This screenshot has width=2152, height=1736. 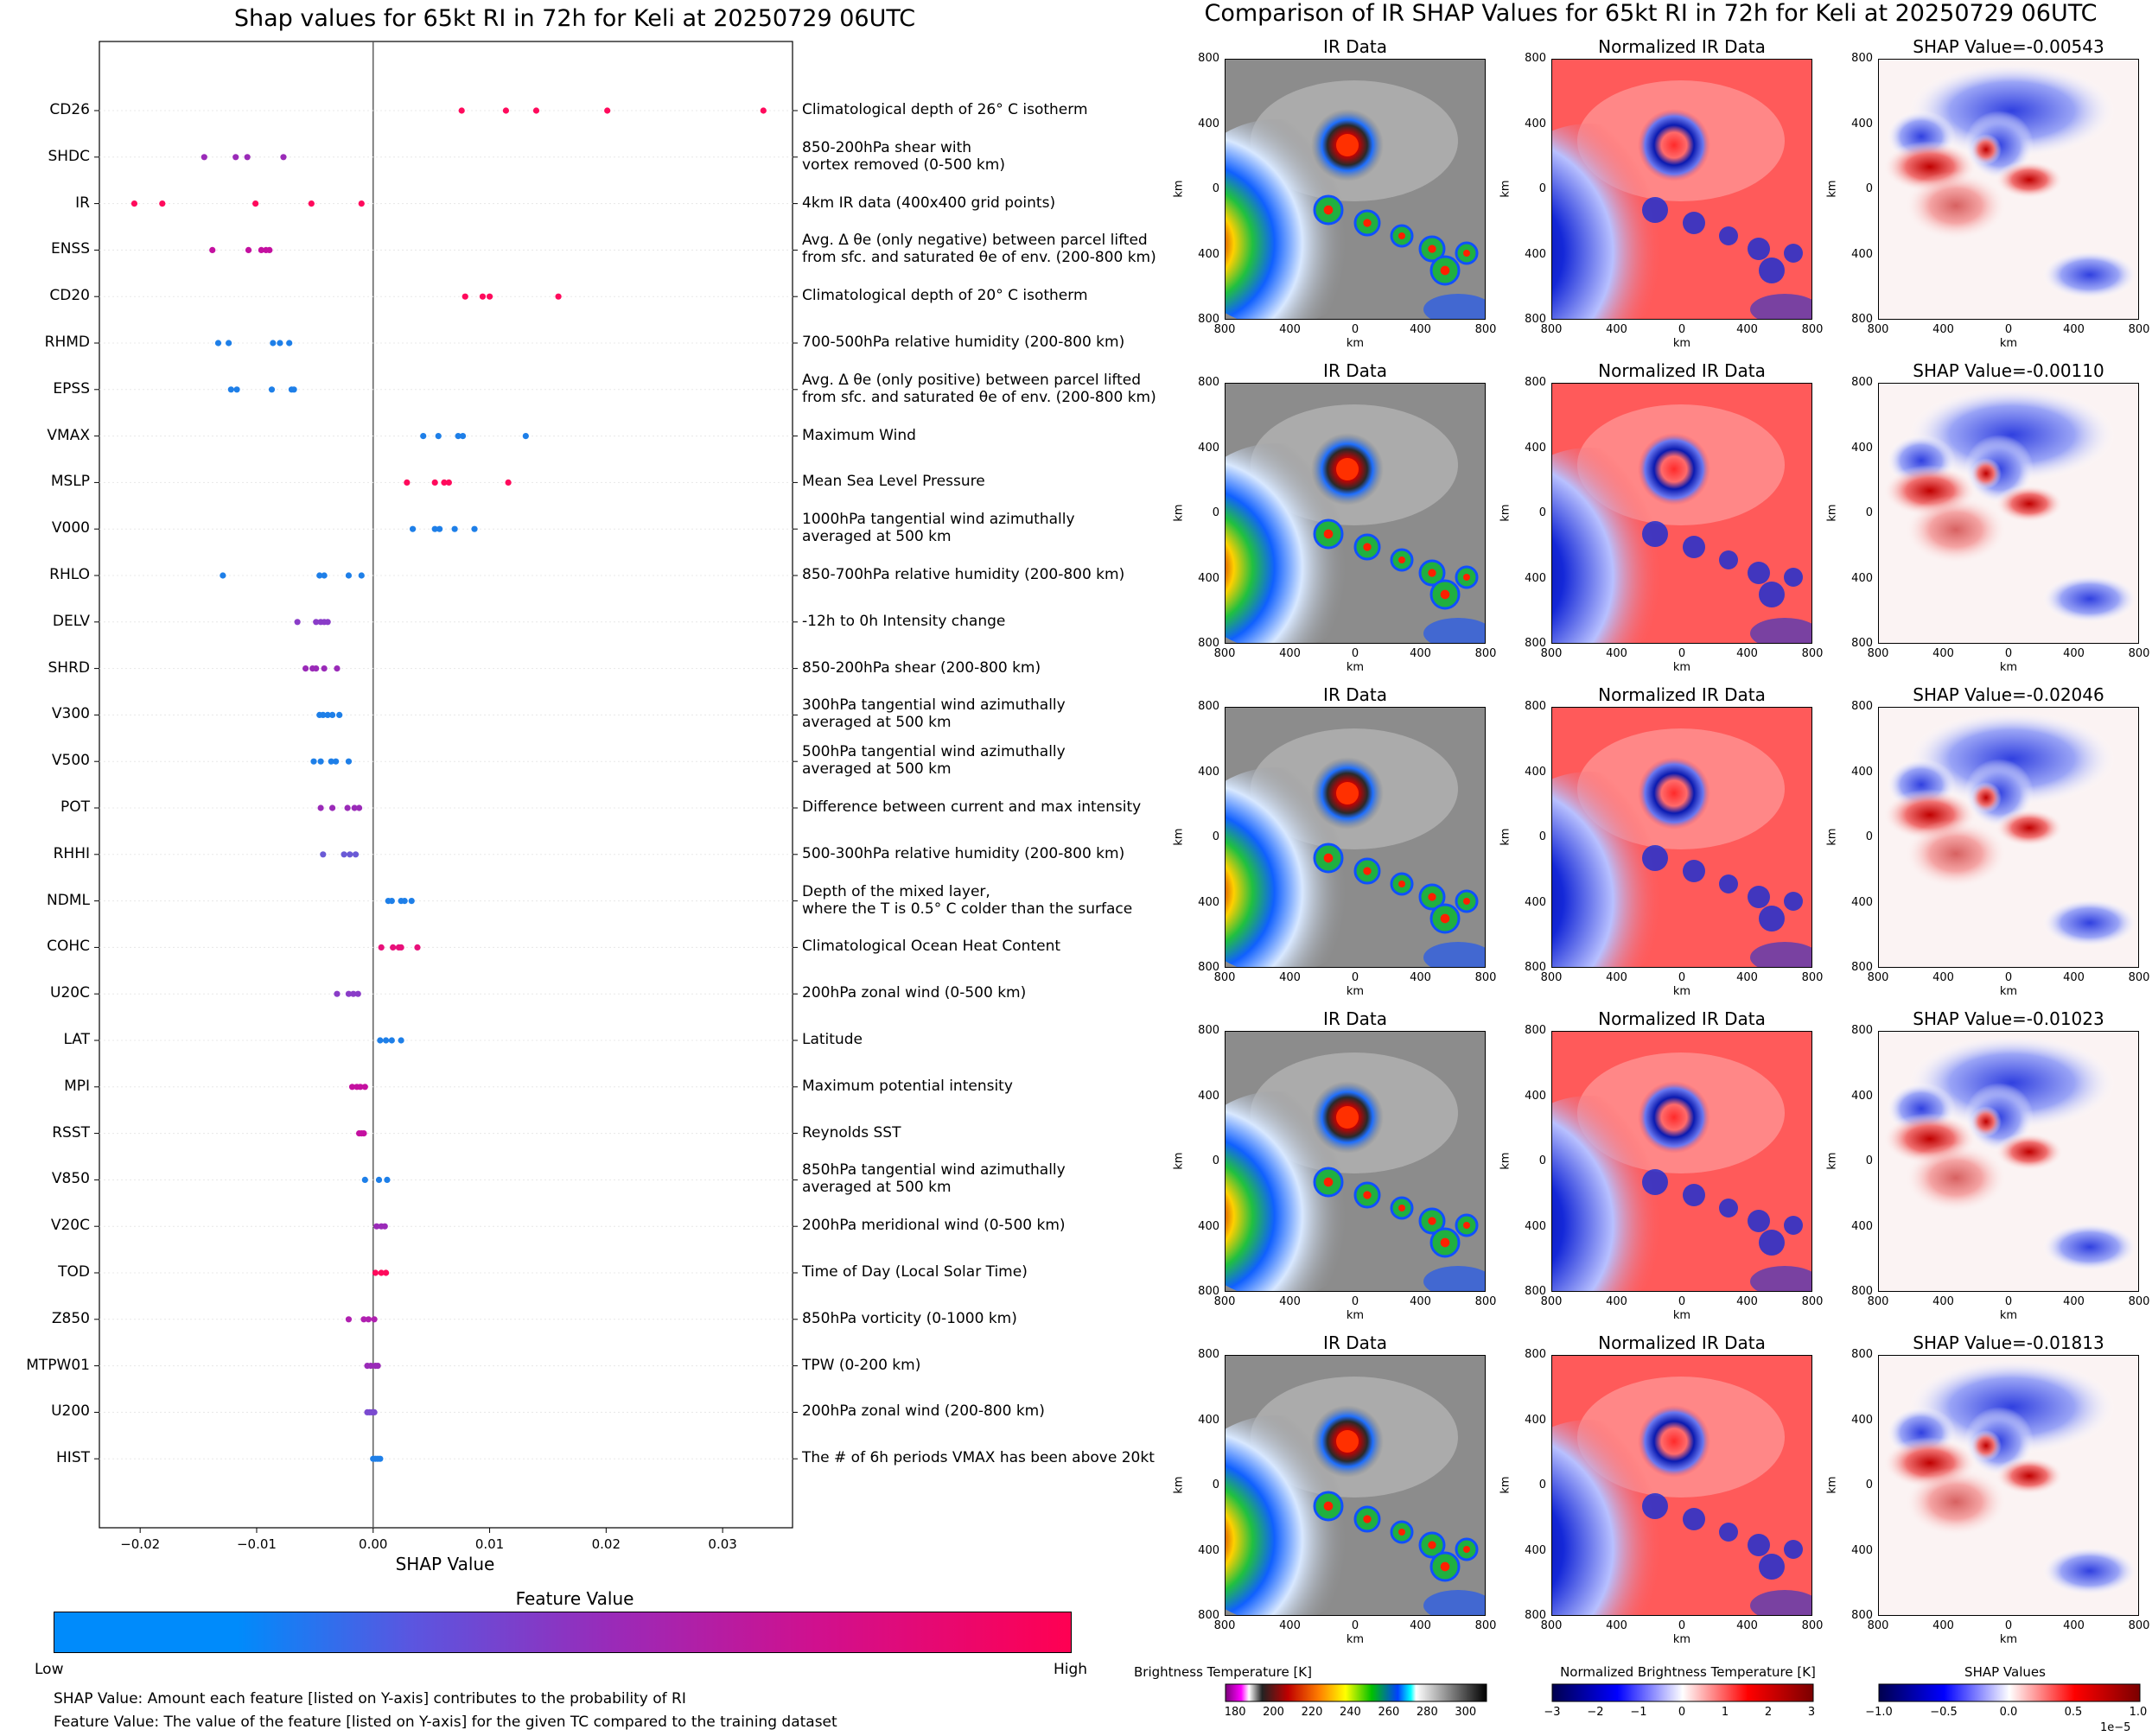 I want to click on shap-se-negative, so click(x=2089, y=1571).